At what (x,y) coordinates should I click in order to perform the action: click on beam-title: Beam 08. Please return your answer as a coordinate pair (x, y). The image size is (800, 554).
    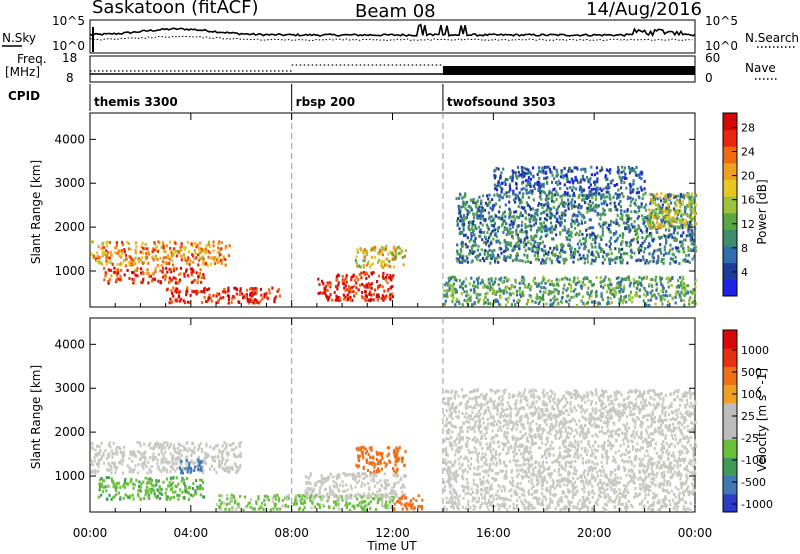
    Looking at the image, I should click on (395, 11).